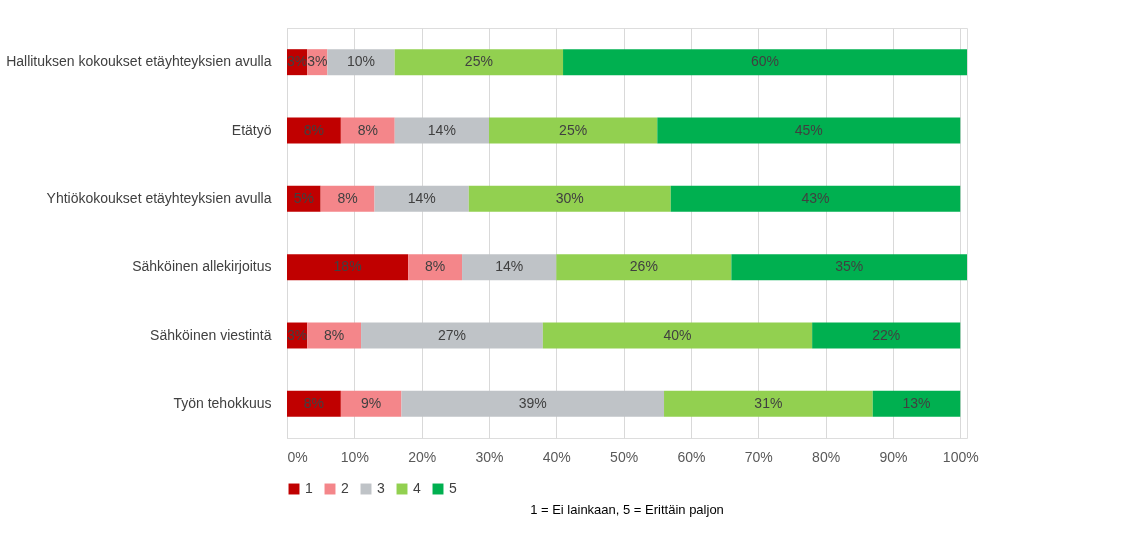 This screenshot has height=539, width=1126. What do you see at coordinates (489, 456) in the screenshot?
I see `x-tick-label: 30%` at bounding box center [489, 456].